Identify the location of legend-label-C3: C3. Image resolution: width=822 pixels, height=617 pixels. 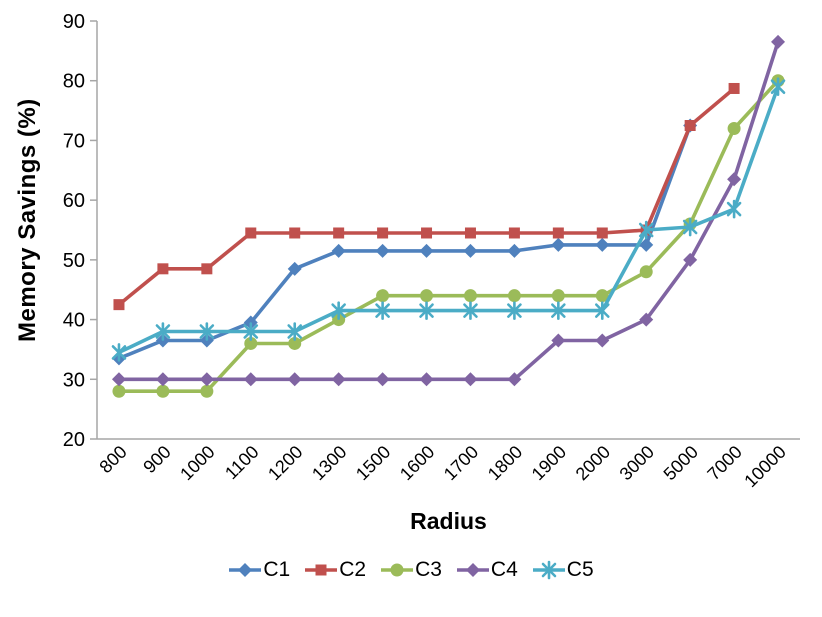
(428, 569).